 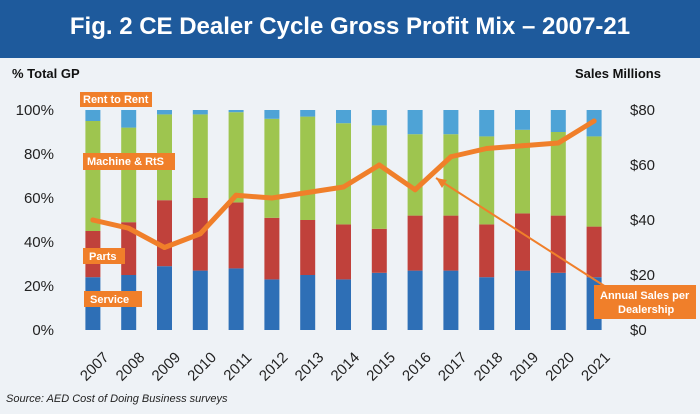 What do you see at coordinates (236, 235) in the screenshot?
I see `bar-parts-2011` at bounding box center [236, 235].